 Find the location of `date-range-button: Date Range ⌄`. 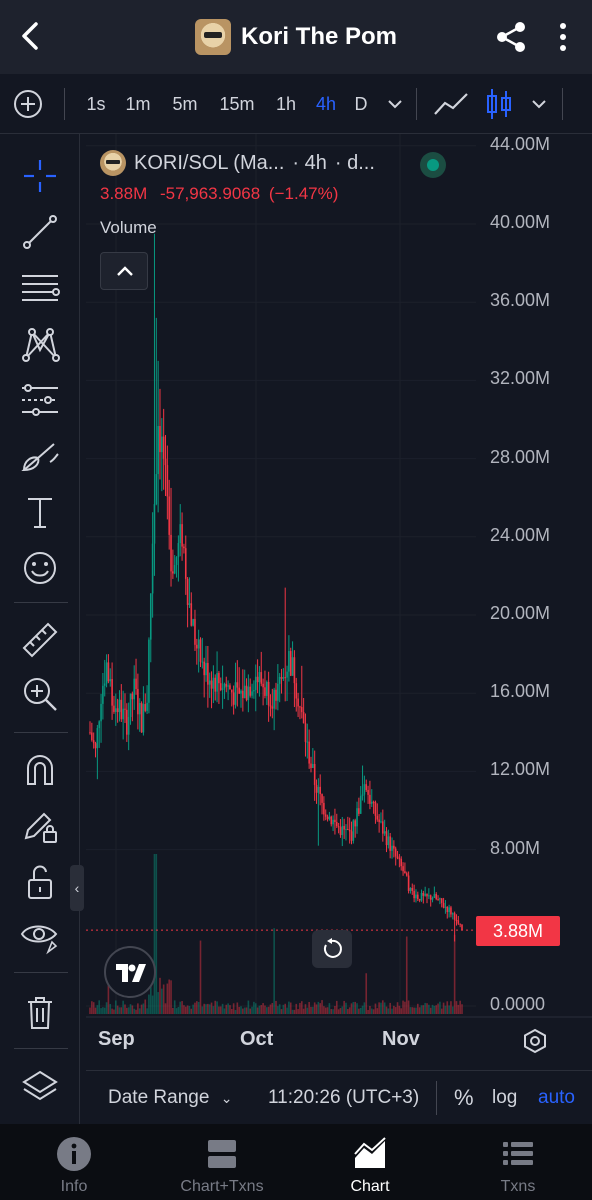

date-range-button: Date Range ⌄ is located at coordinates (170, 1098).